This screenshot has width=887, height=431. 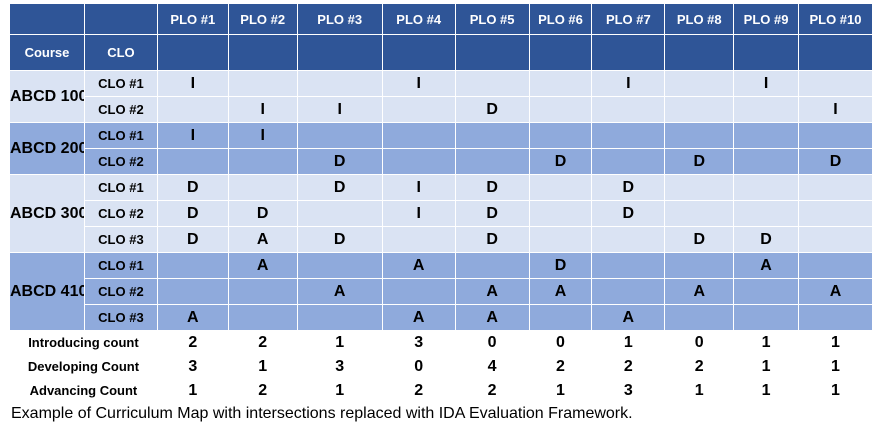 I want to click on count-row: Developing Count 3 1 3 0 4 2 2 2 1 1, so click(x=441, y=366).